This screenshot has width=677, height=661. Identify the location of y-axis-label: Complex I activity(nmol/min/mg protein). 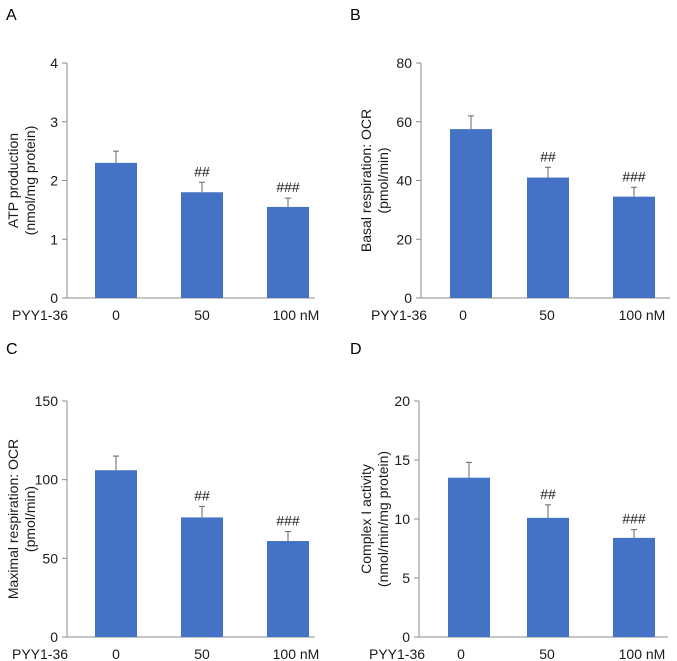
(374, 519).